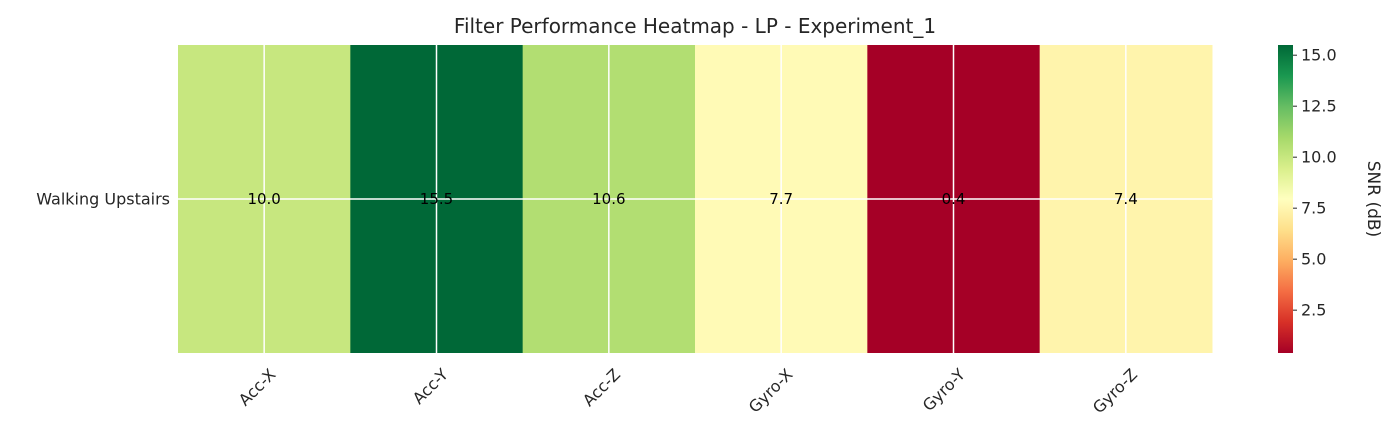 The image size is (1396, 435). What do you see at coordinates (1373, 199) in the screenshot?
I see `colorbar-label: SNR (dB)` at bounding box center [1373, 199].